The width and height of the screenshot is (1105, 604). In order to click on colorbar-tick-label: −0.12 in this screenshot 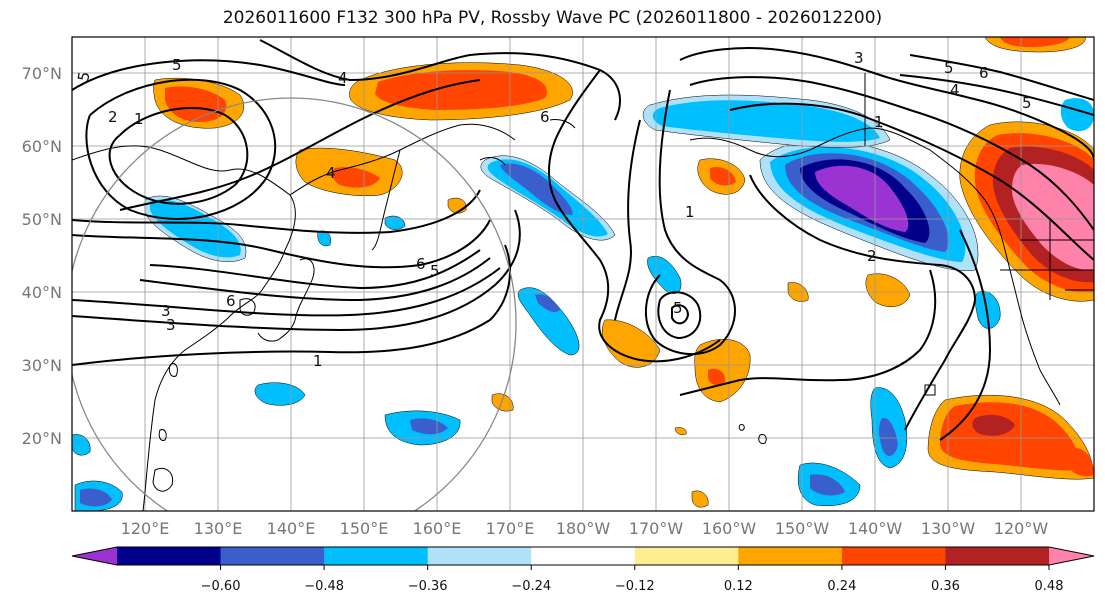, I will do `click(635, 586)`.